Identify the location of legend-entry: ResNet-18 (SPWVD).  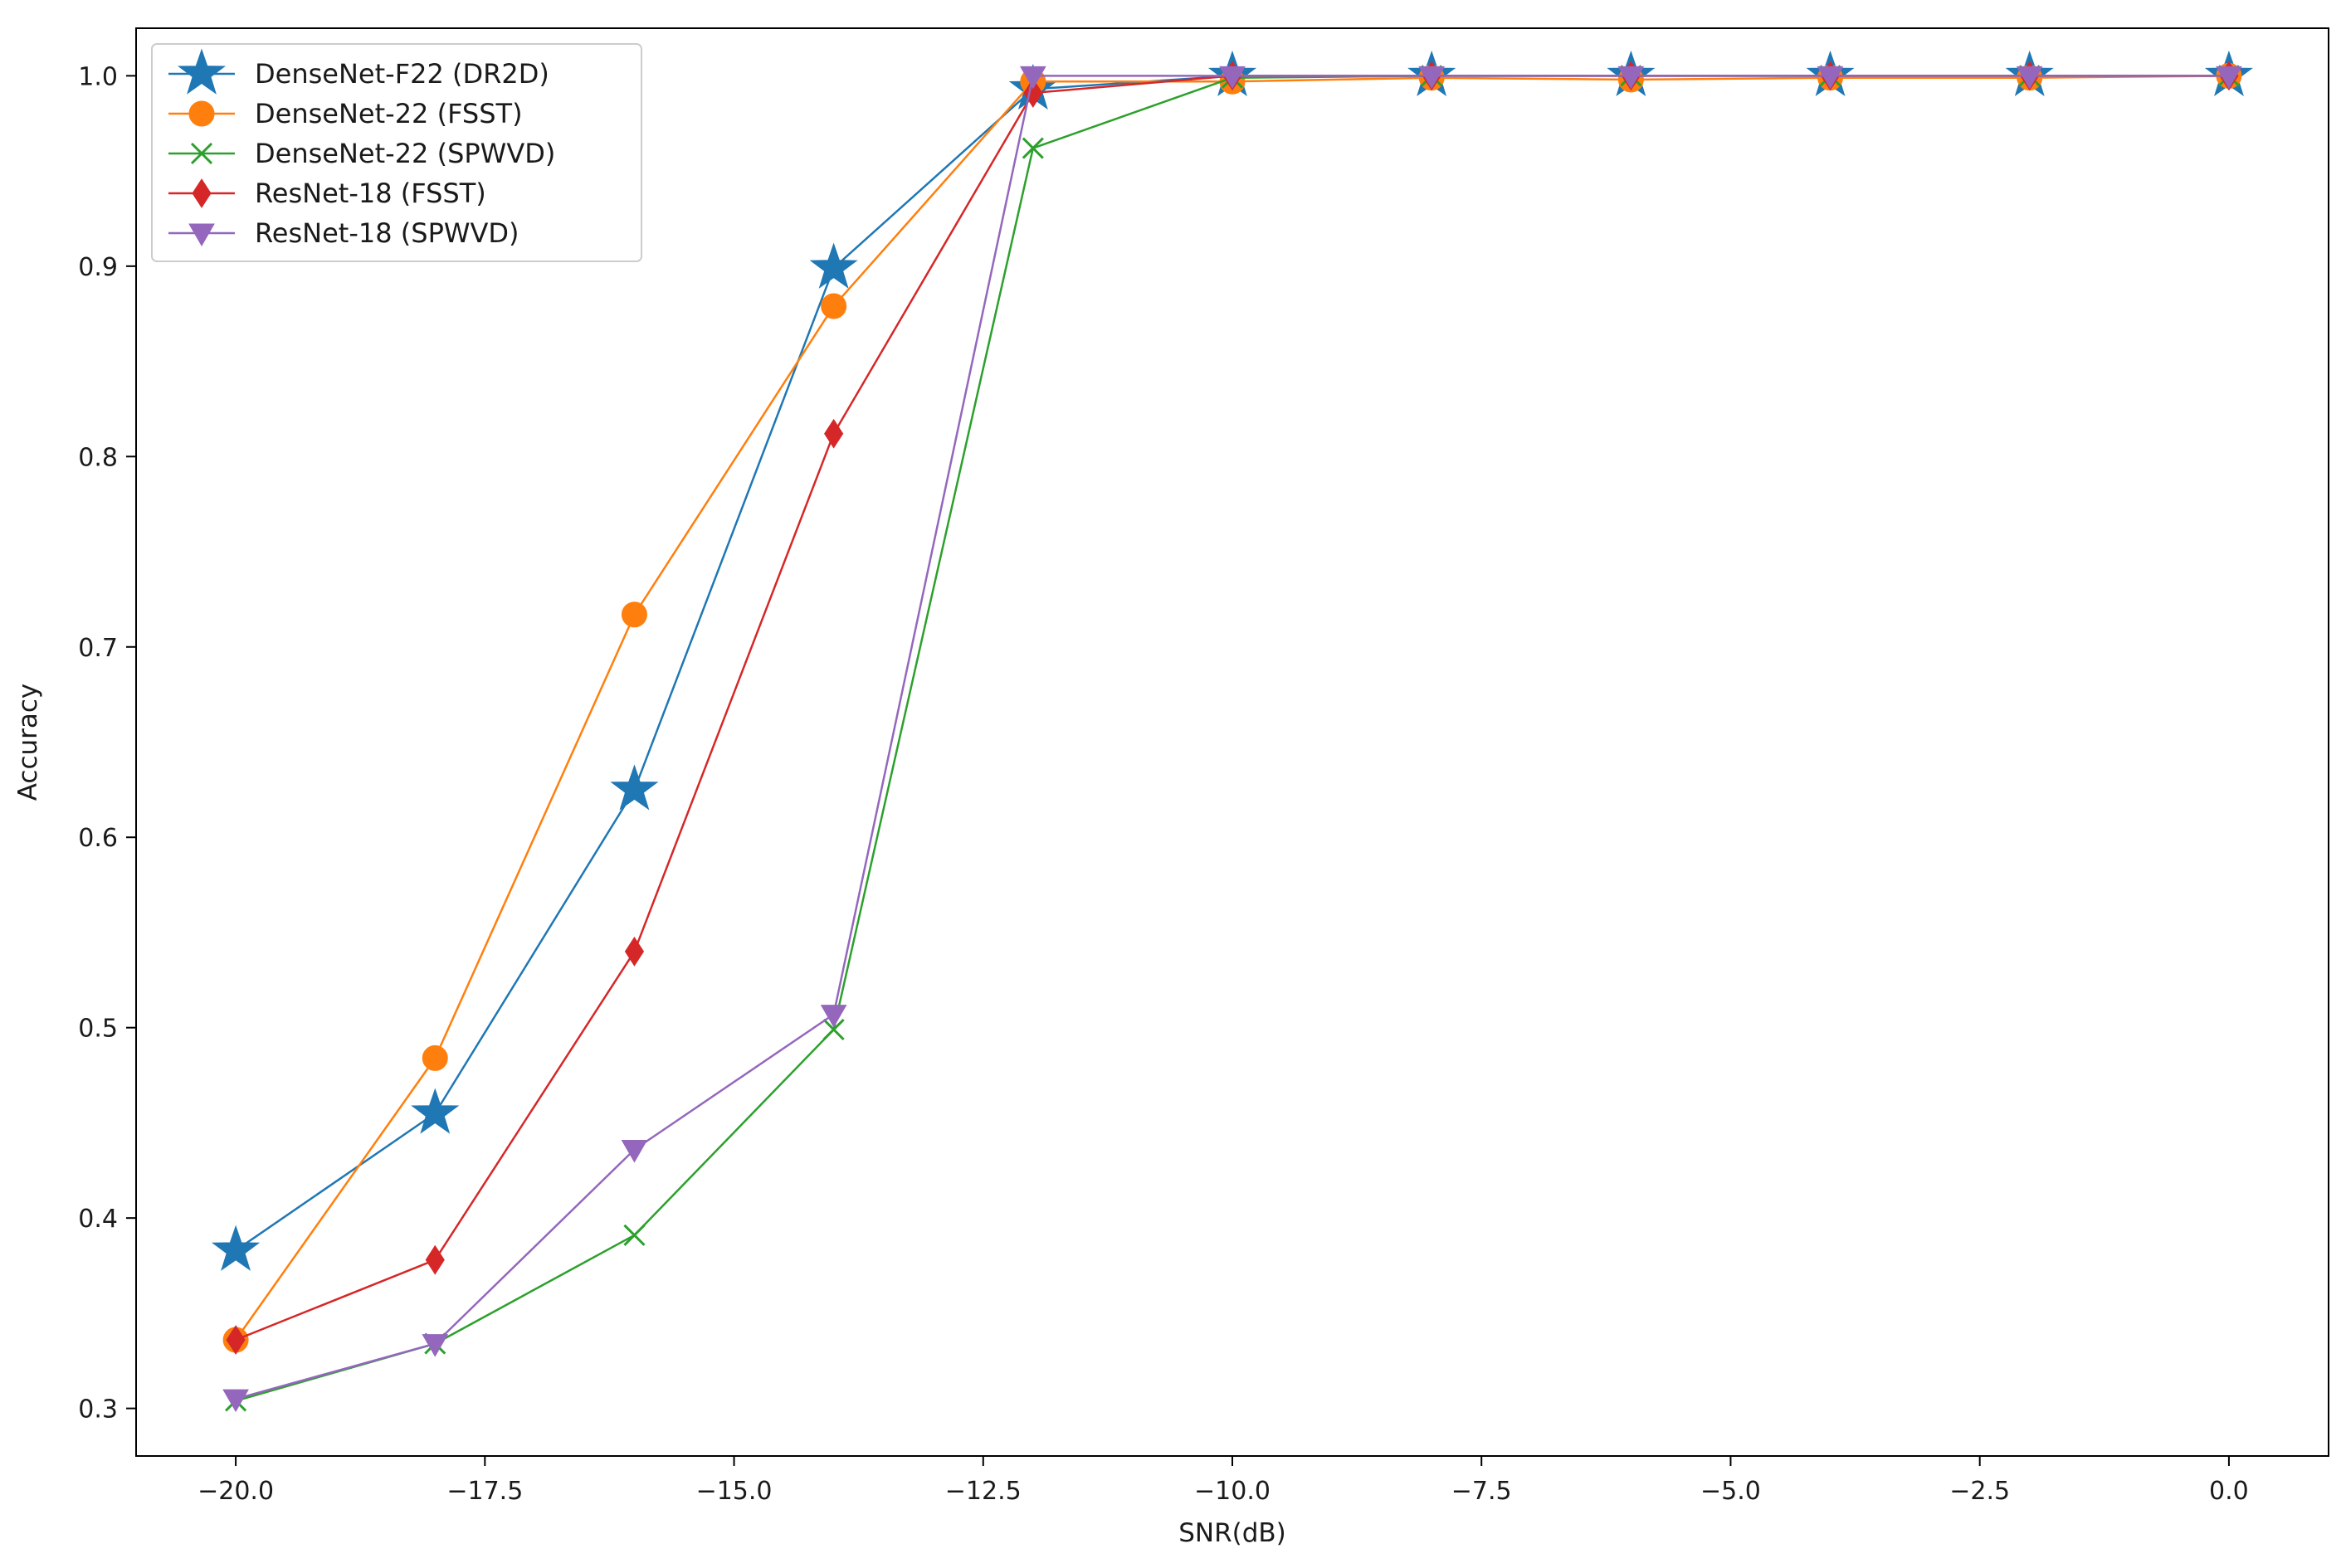
(343, 233).